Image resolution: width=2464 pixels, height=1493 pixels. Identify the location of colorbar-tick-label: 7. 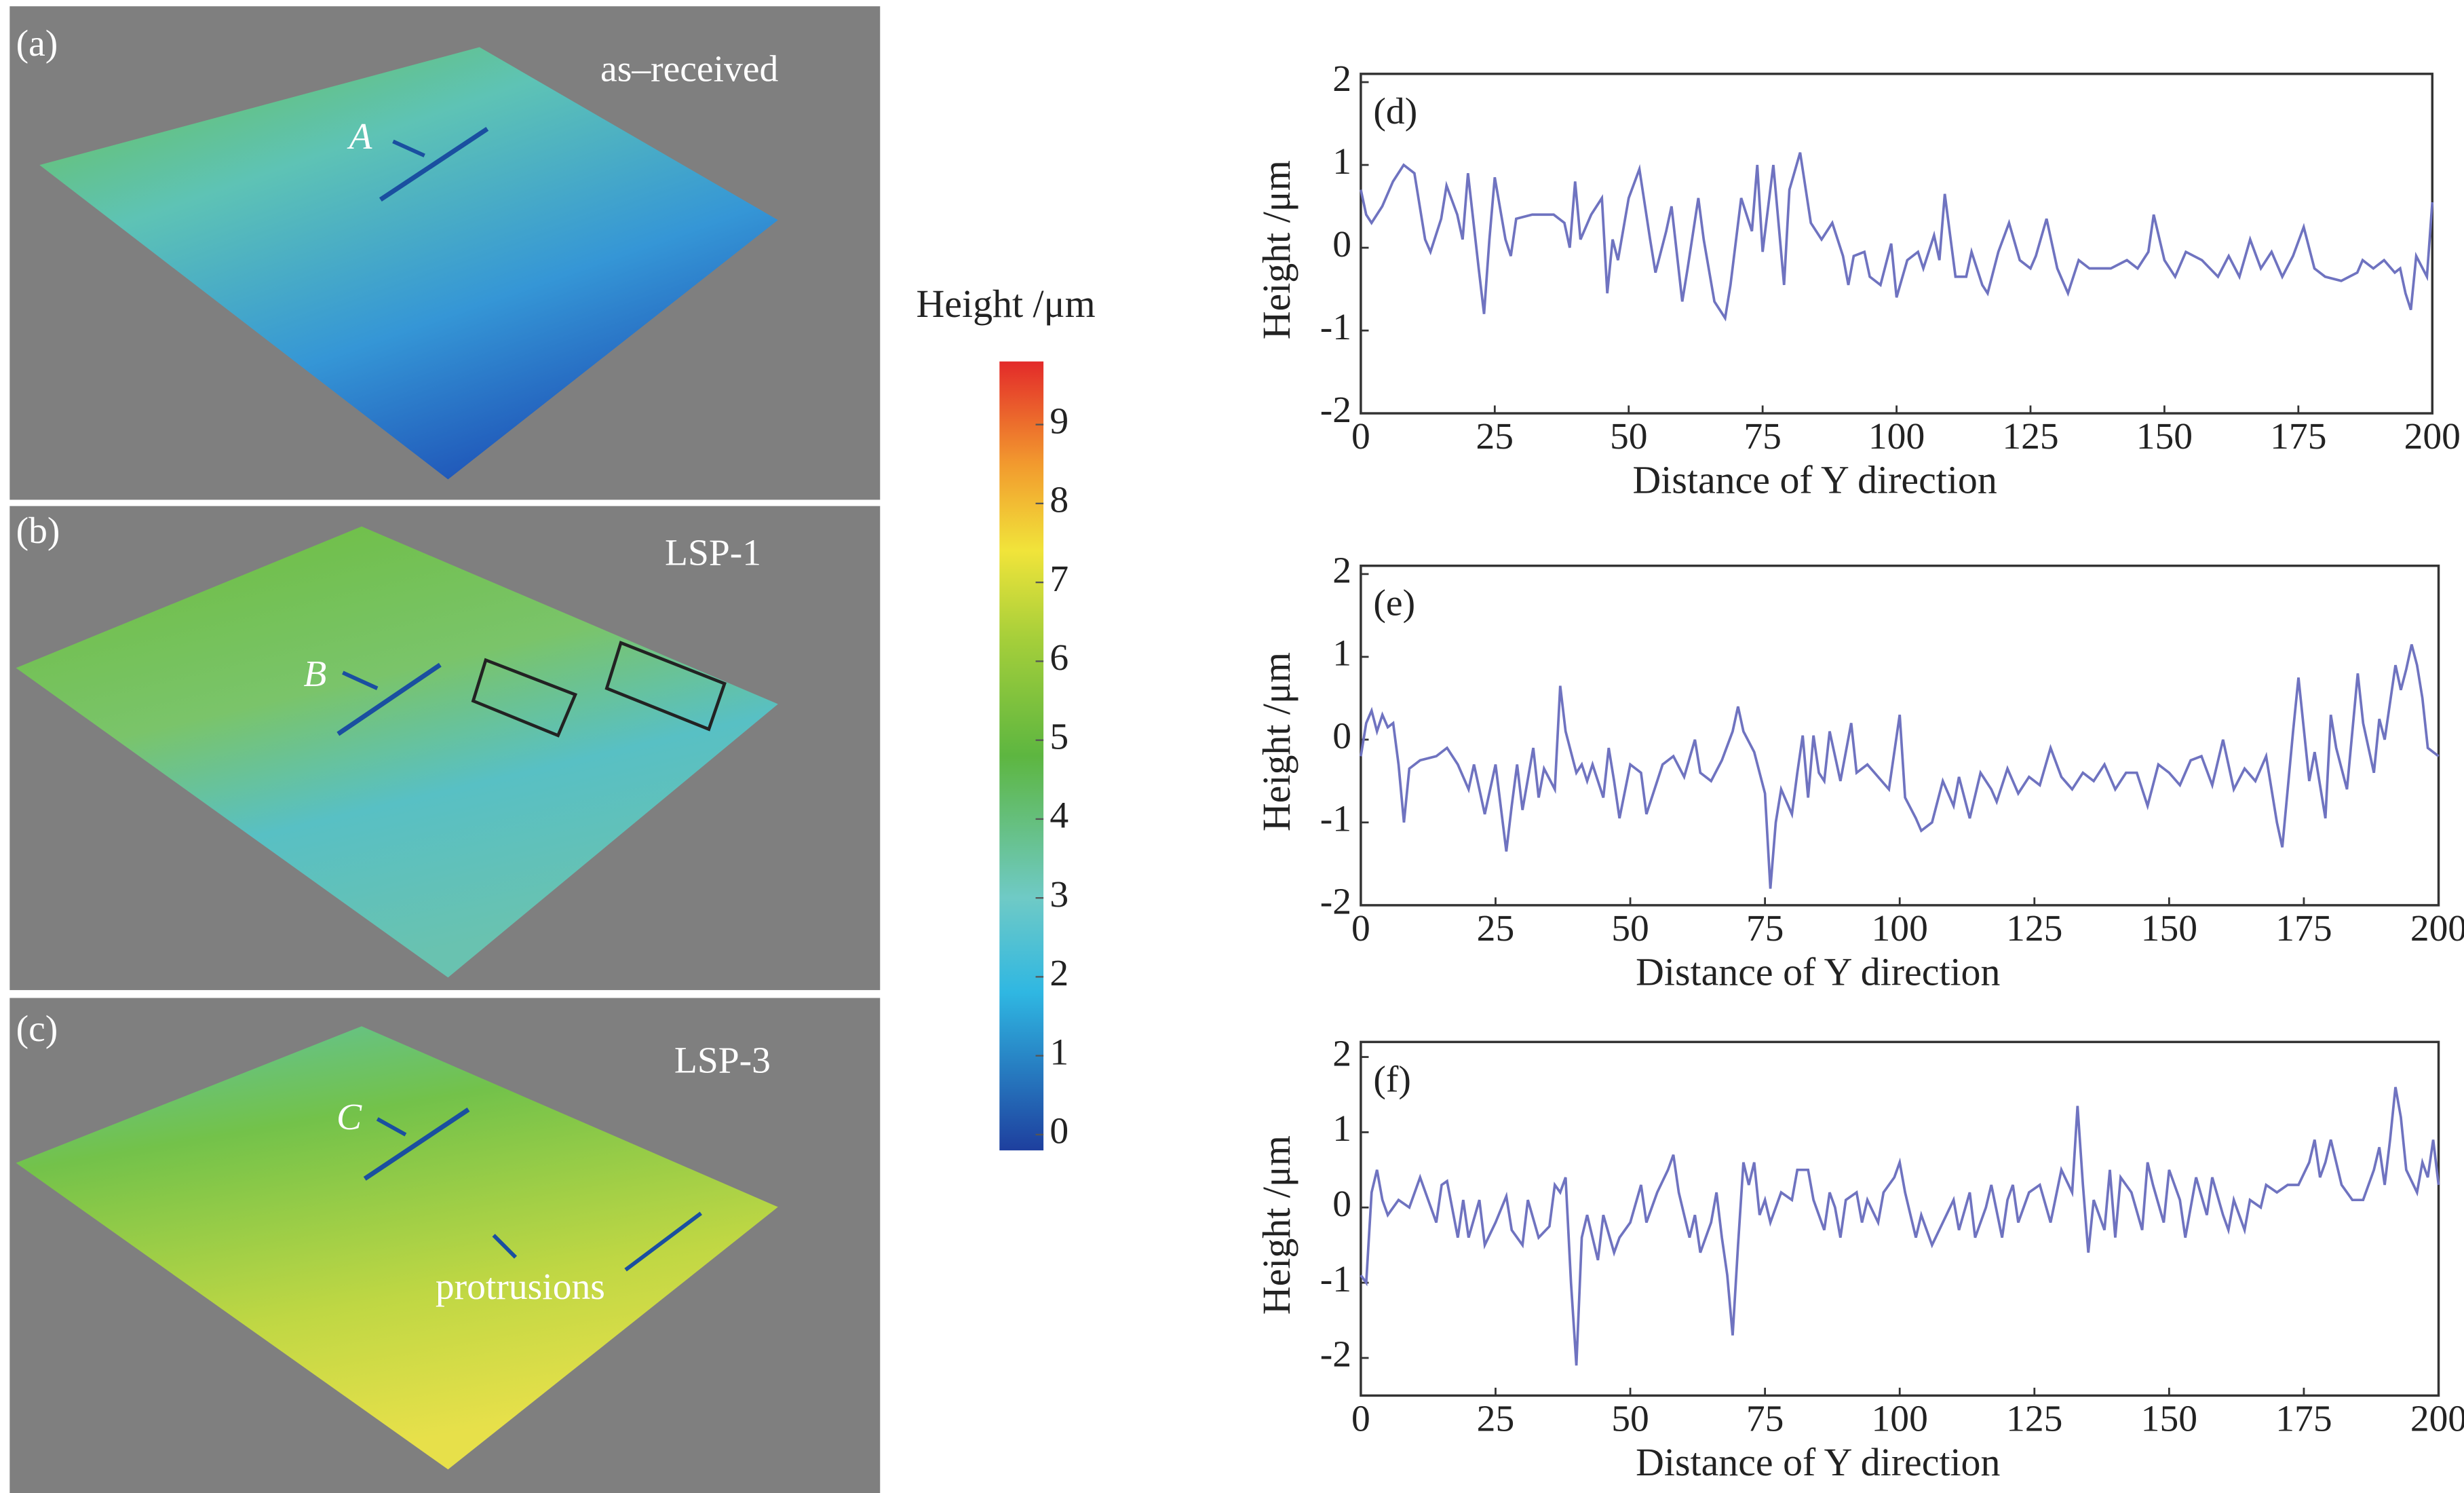
(1059, 579).